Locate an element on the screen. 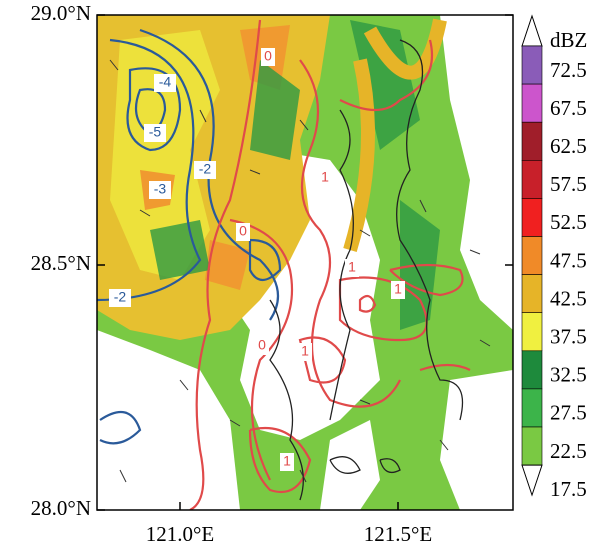  colorbar-tick-label: 22.5 is located at coordinates (568, 451).